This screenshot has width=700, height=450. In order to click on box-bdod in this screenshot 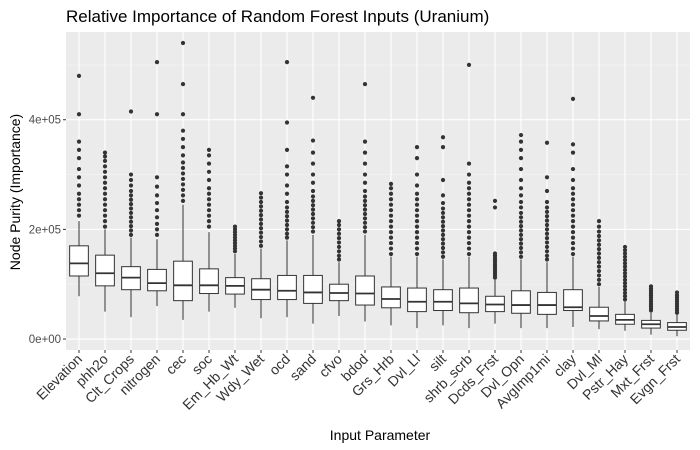, I will do `click(365, 201)`.